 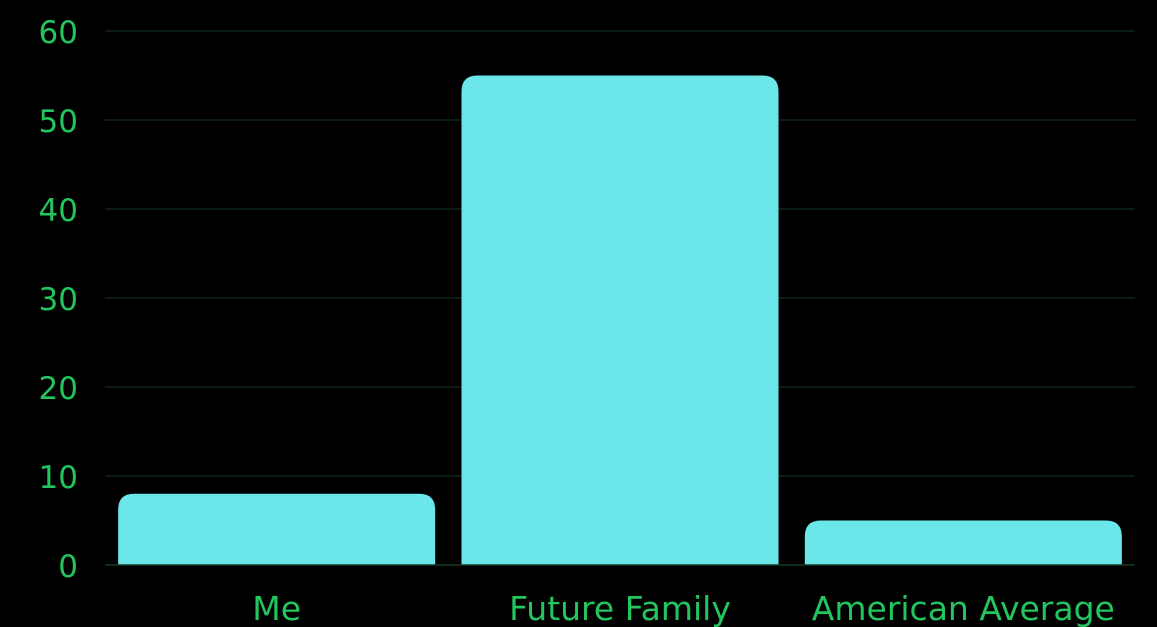 What do you see at coordinates (276, 608) in the screenshot?
I see `x-category-label: Me` at bounding box center [276, 608].